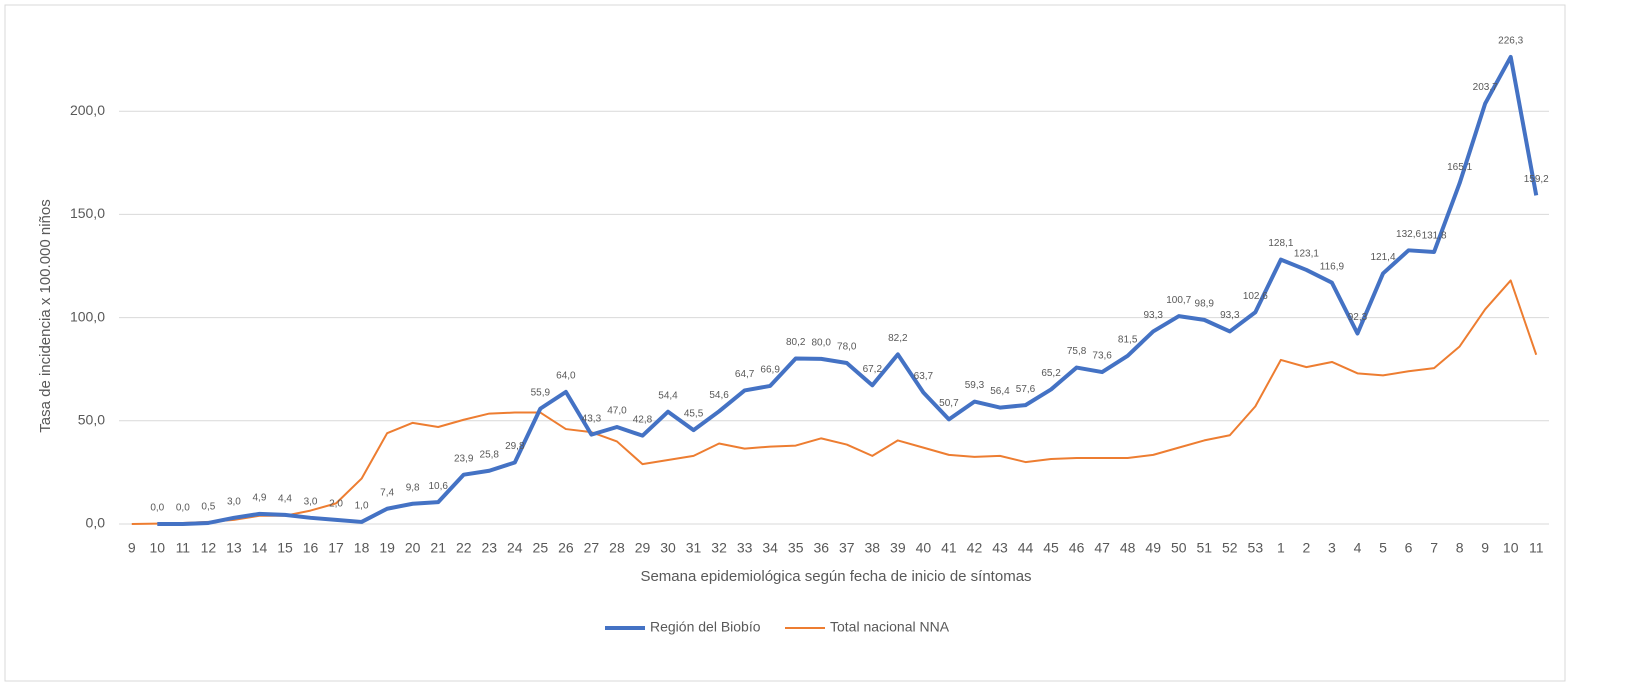  Describe the element at coordinates (1306, 254) in the screenshot. I see `data-label: 123,1` at that location.